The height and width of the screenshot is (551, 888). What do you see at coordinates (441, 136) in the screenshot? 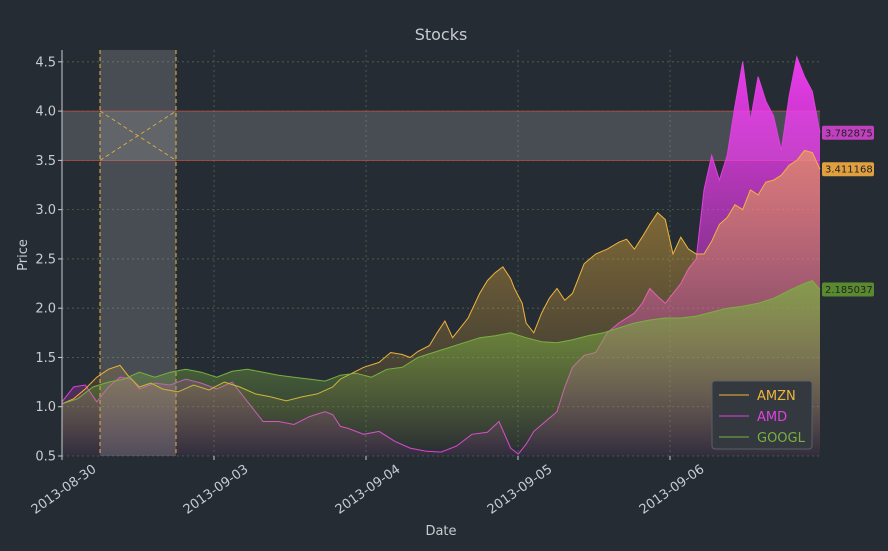
I see `y-band-rect` at bounding box center [441, 136].